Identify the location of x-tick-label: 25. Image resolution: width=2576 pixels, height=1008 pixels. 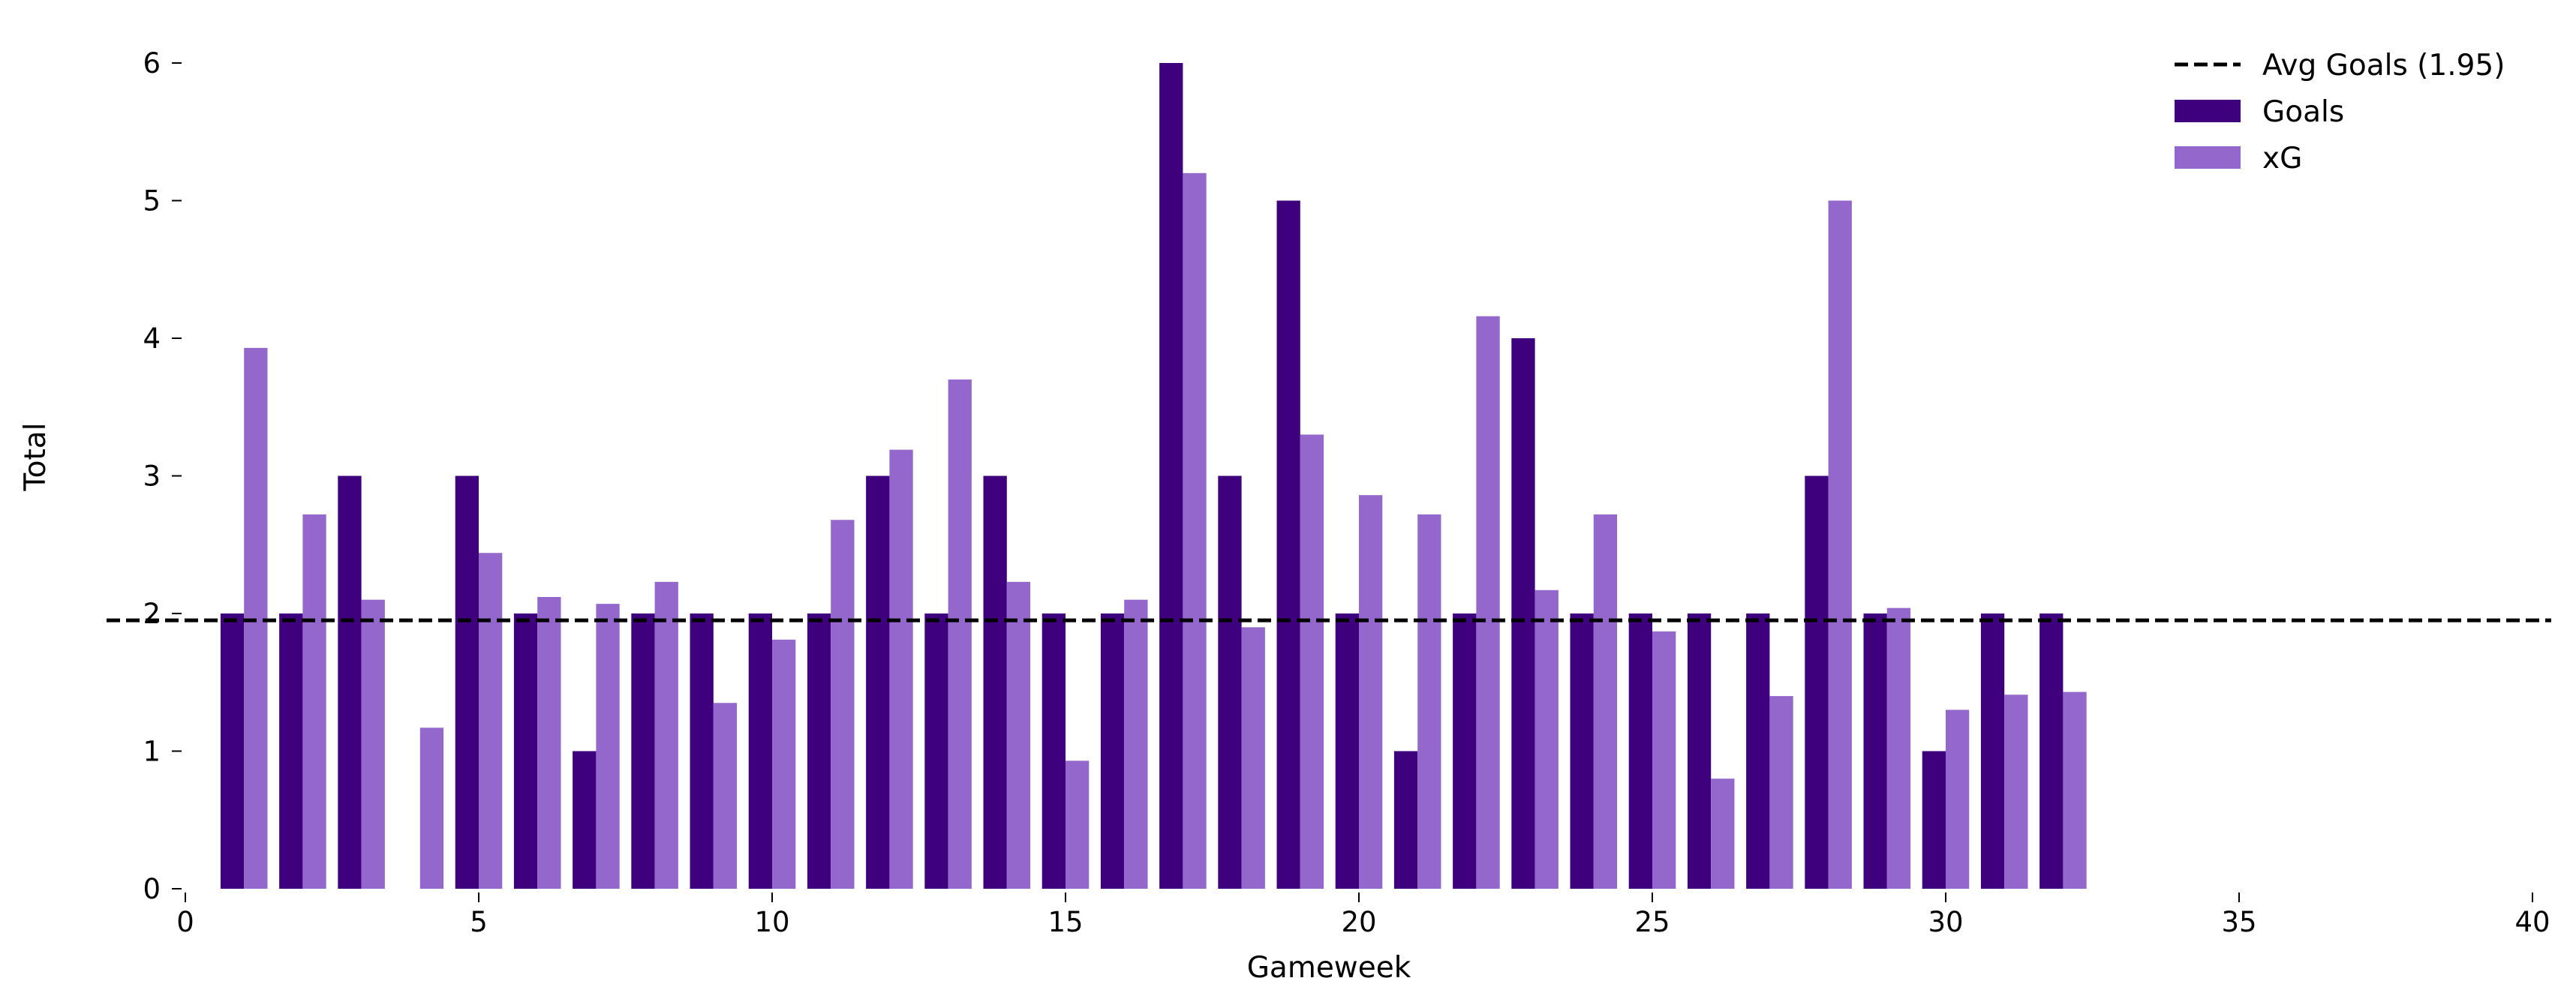
(1652, 922).